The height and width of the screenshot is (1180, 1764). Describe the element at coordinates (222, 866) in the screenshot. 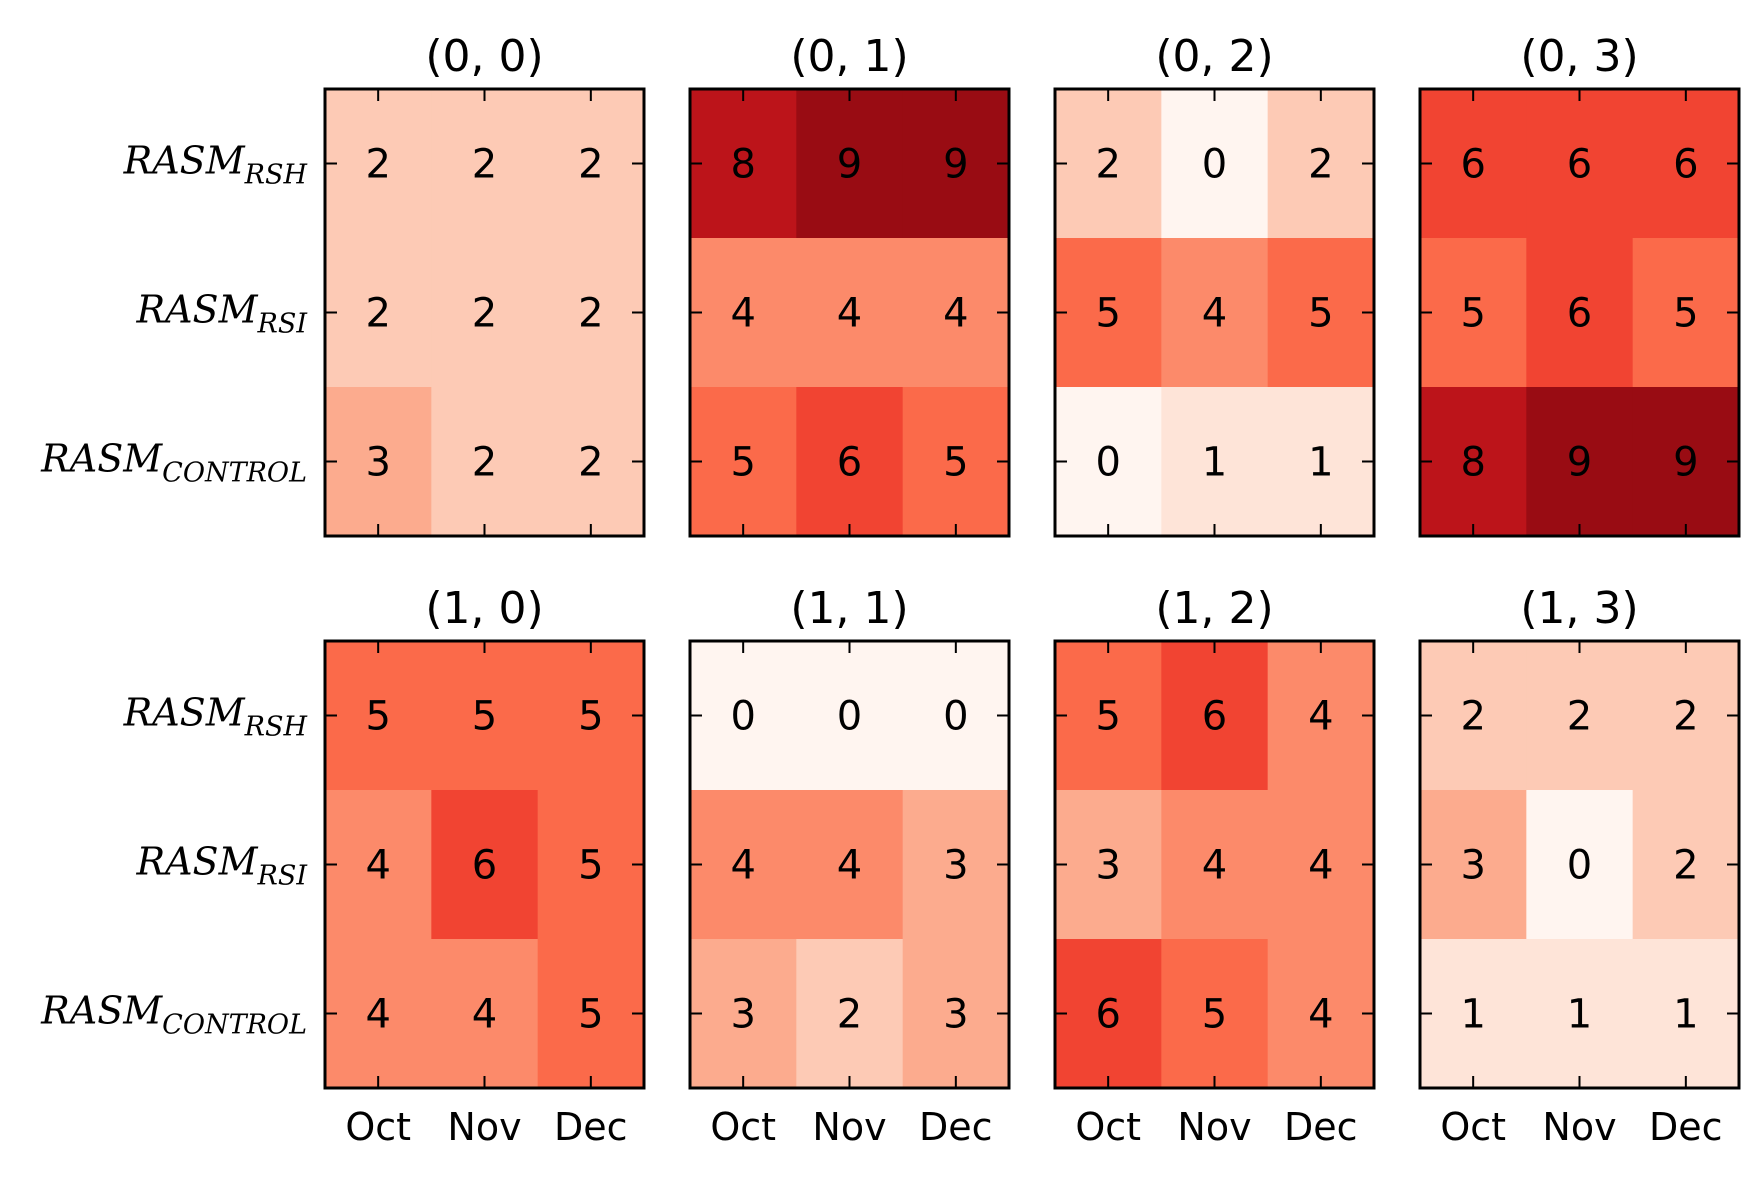

I see `row-label: RASMRSI` at that location.